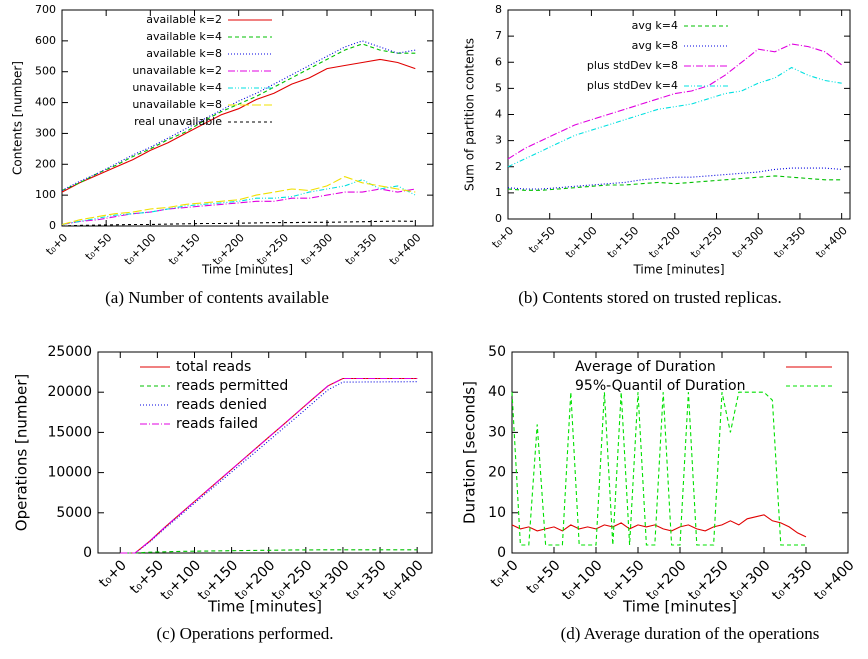 The image size is (868, 659). I want to click on y-axis-label: Sum of partition contents, so click(470, 114).